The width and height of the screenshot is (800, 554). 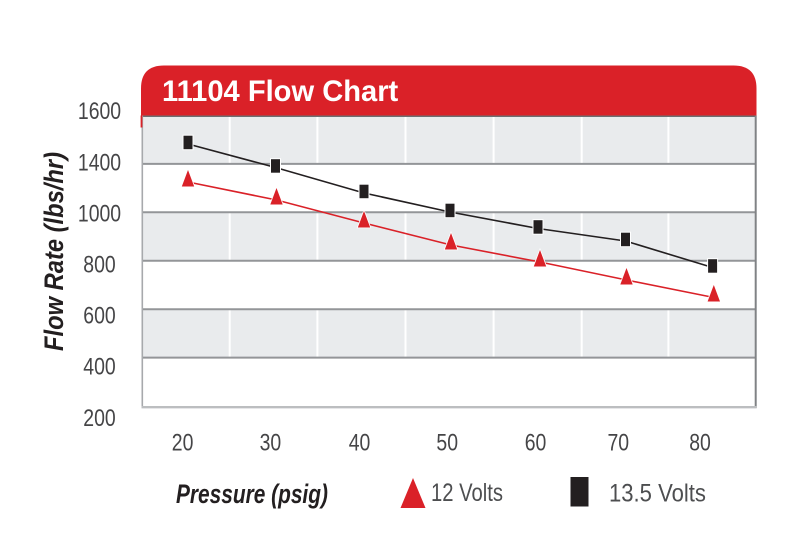 What do you see at coordinates (99, 315) in the screenshot?
I see `svg-text: 600` at bounding box center [99, 315].